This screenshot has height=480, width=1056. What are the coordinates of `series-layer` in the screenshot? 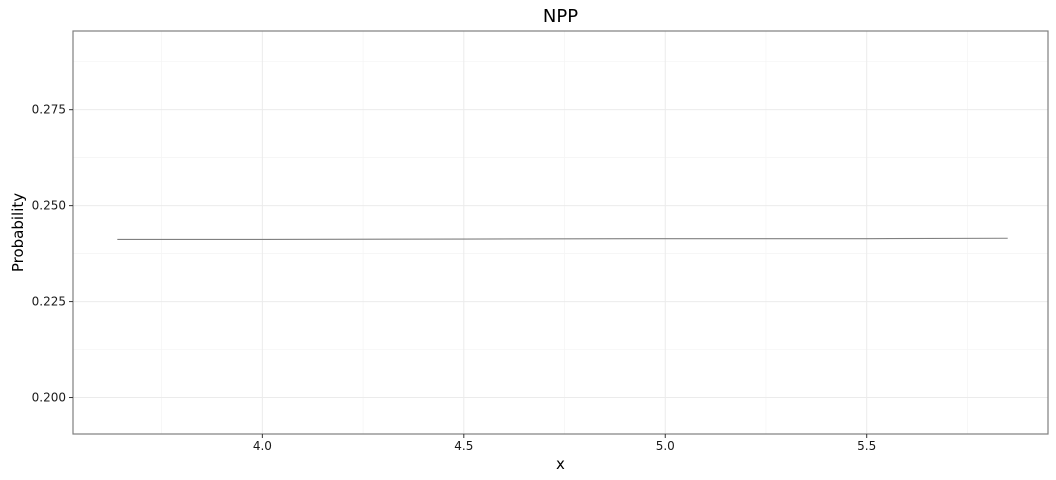 It's located at (562, 238).